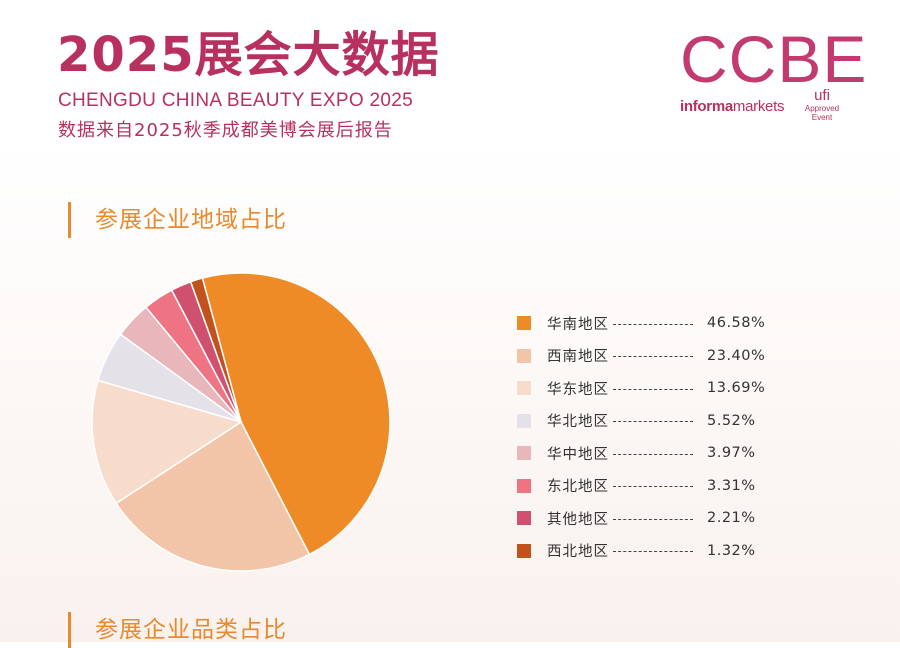 The width and height of the screenshot is (900, 648). I want to click on legend-item: 华南地区 46.58%, so click(641, 323).